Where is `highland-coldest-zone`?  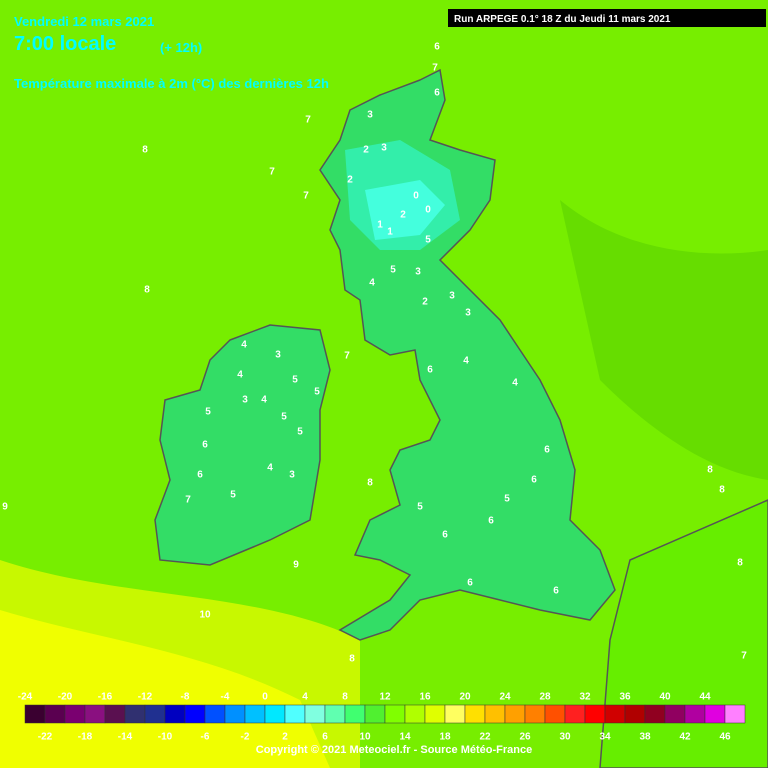 highland-coldest-zone is located at coordinates (405, 210).